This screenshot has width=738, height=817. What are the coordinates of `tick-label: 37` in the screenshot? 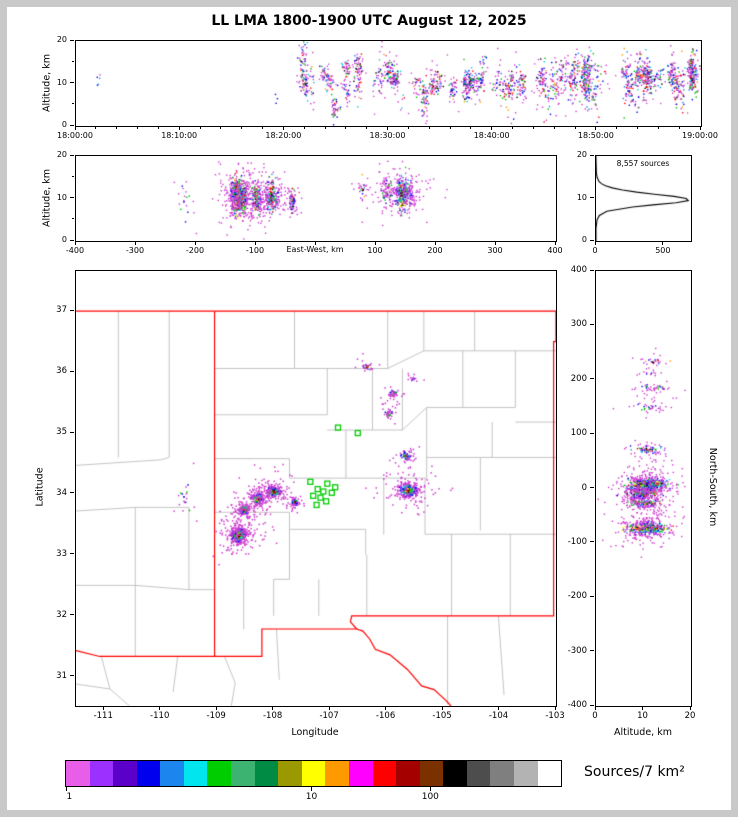 It's located at (61, 309).